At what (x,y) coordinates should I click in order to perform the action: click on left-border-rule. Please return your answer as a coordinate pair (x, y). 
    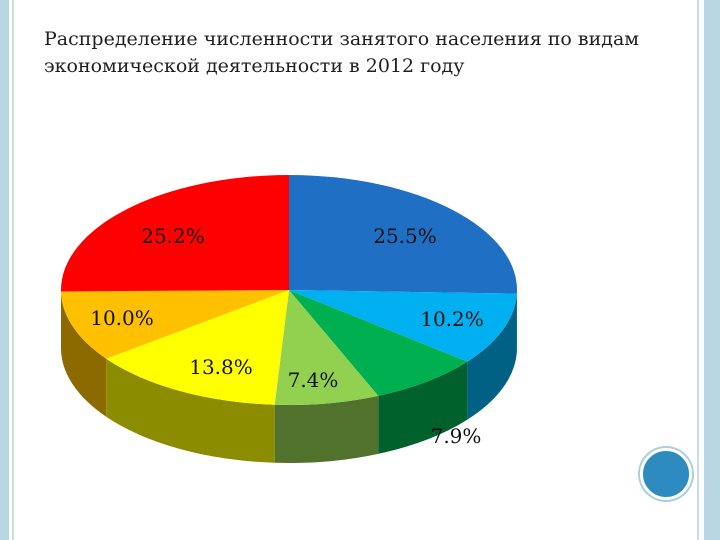
    Looking at the image, I should click on (4, 270).